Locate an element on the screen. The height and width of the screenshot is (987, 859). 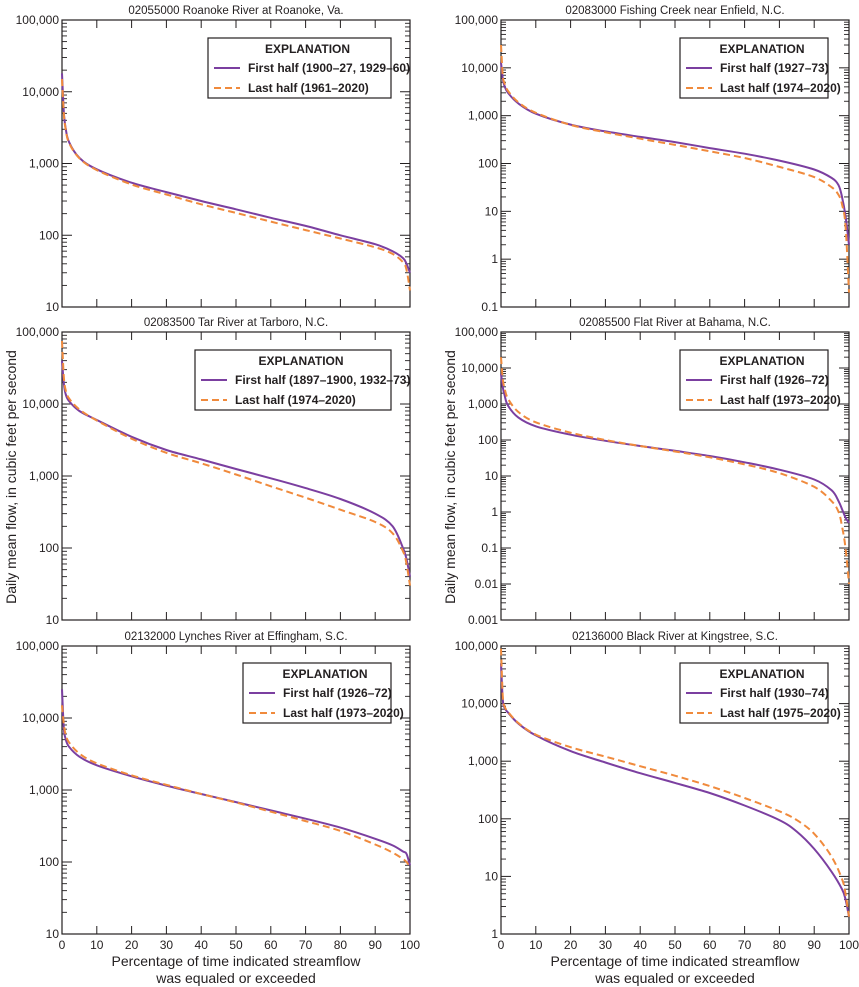
x-axis-title-left-line2: was equaled or exceeded is located at coordinates (235, 978).